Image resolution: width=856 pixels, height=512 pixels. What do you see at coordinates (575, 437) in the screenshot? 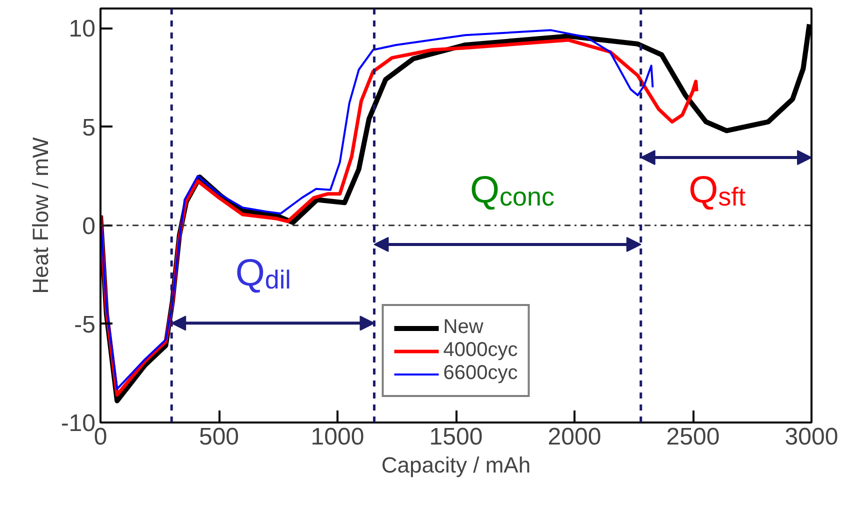
I see `x-tick-label: 2000` at bounding box center [575, 437].